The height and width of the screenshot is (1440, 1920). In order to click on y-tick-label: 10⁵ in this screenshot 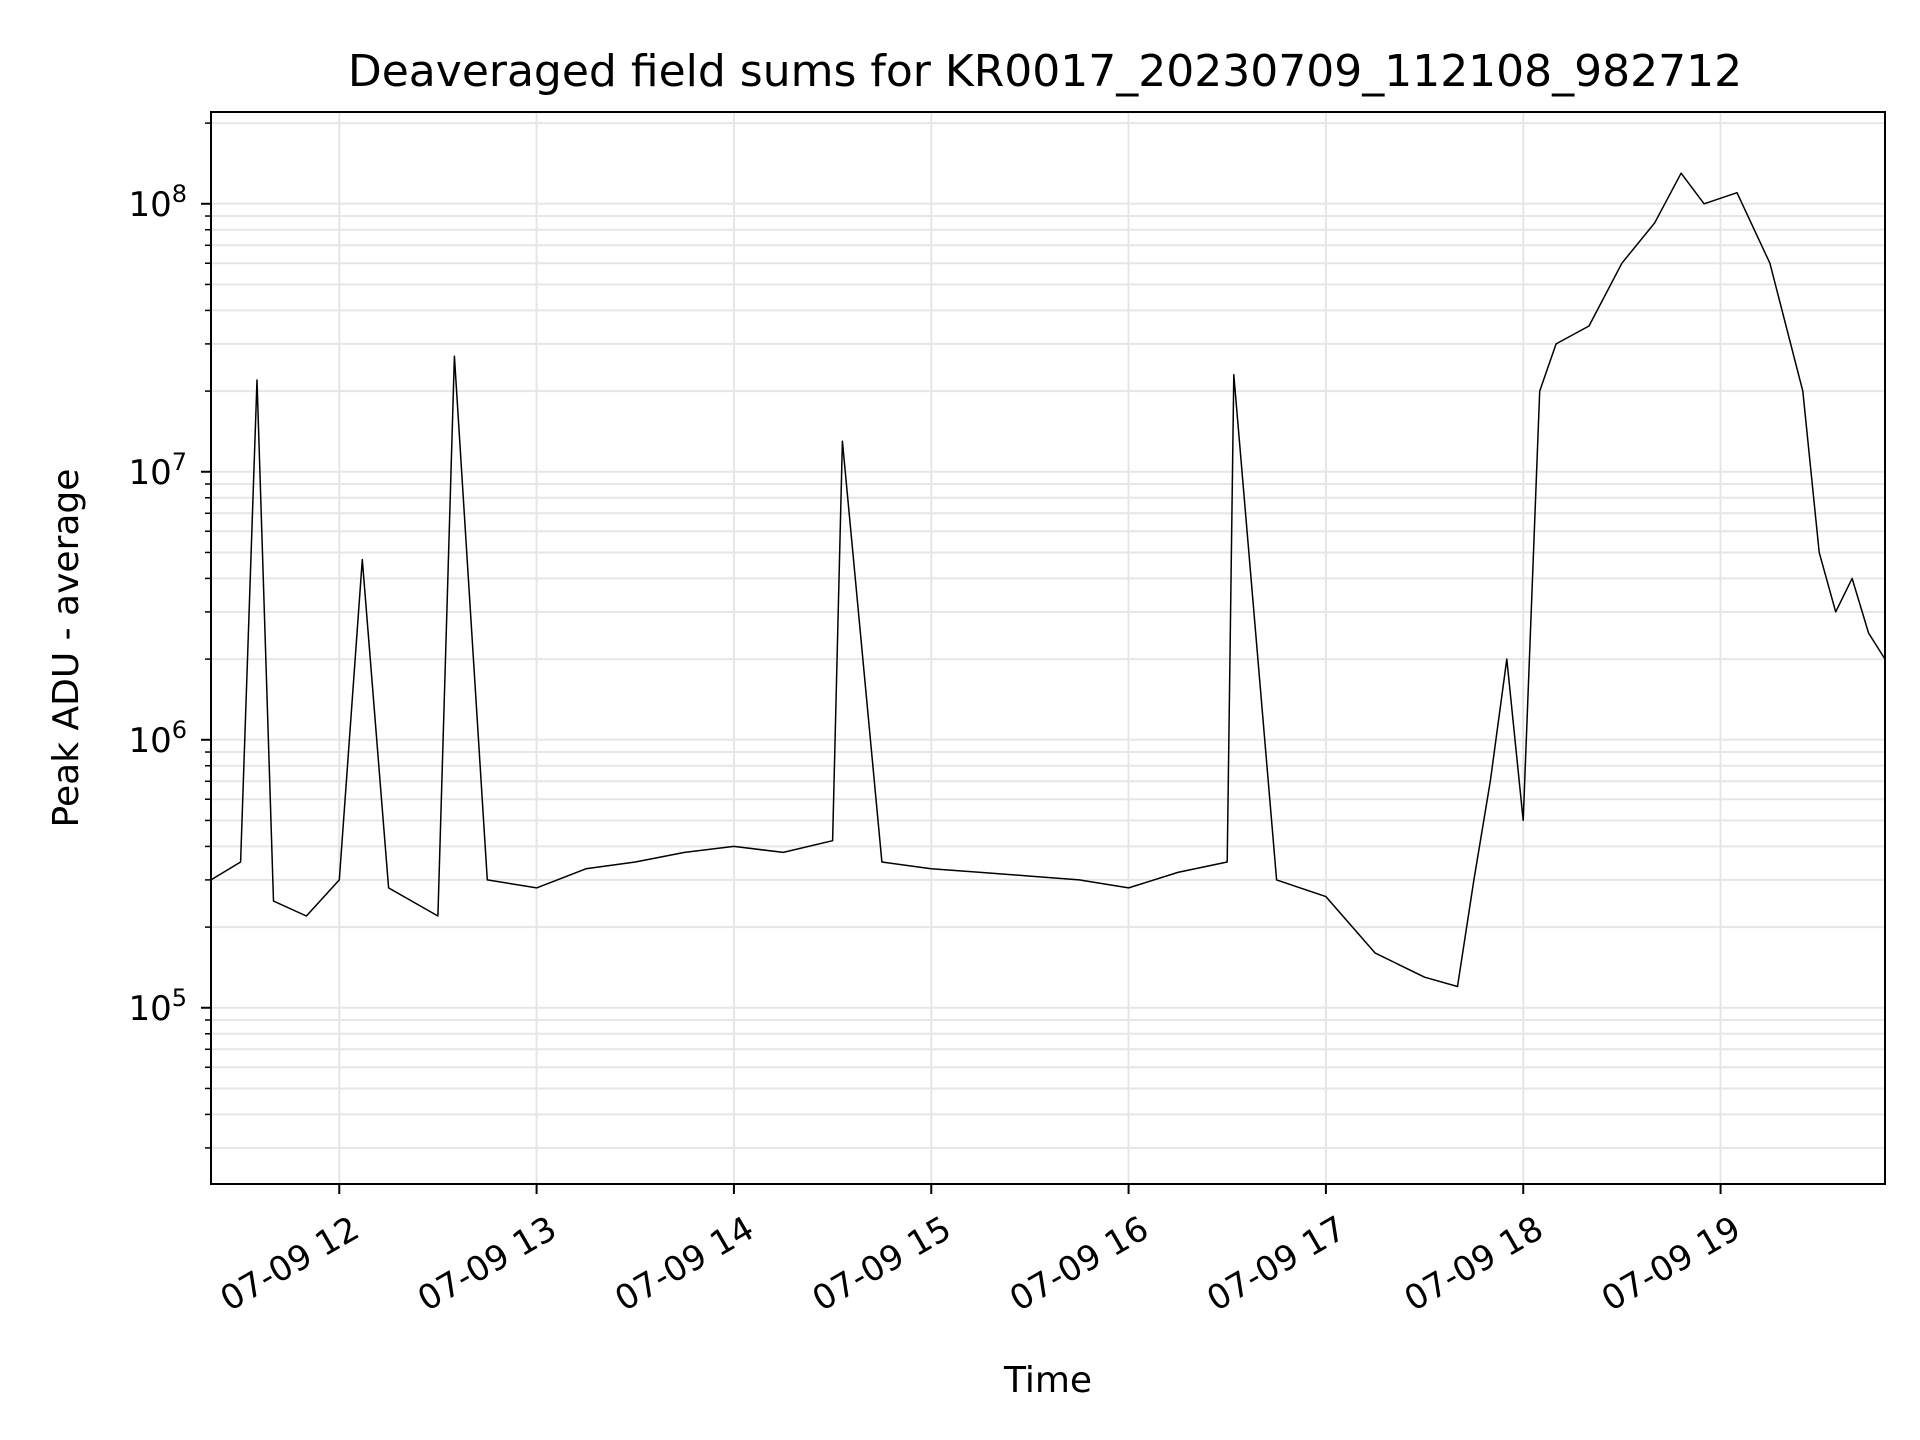, I will do `click(157, 1006)`.